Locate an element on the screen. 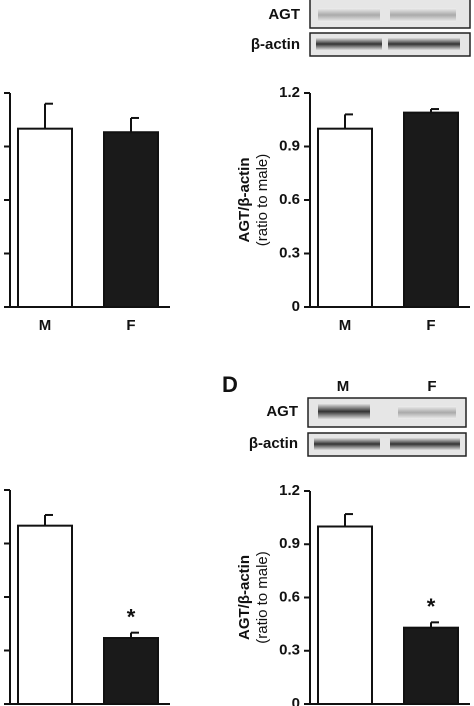 Image resolution: width=474 pixels, height=706 pixels. panel-label: D is located at coordinates (230, 384).